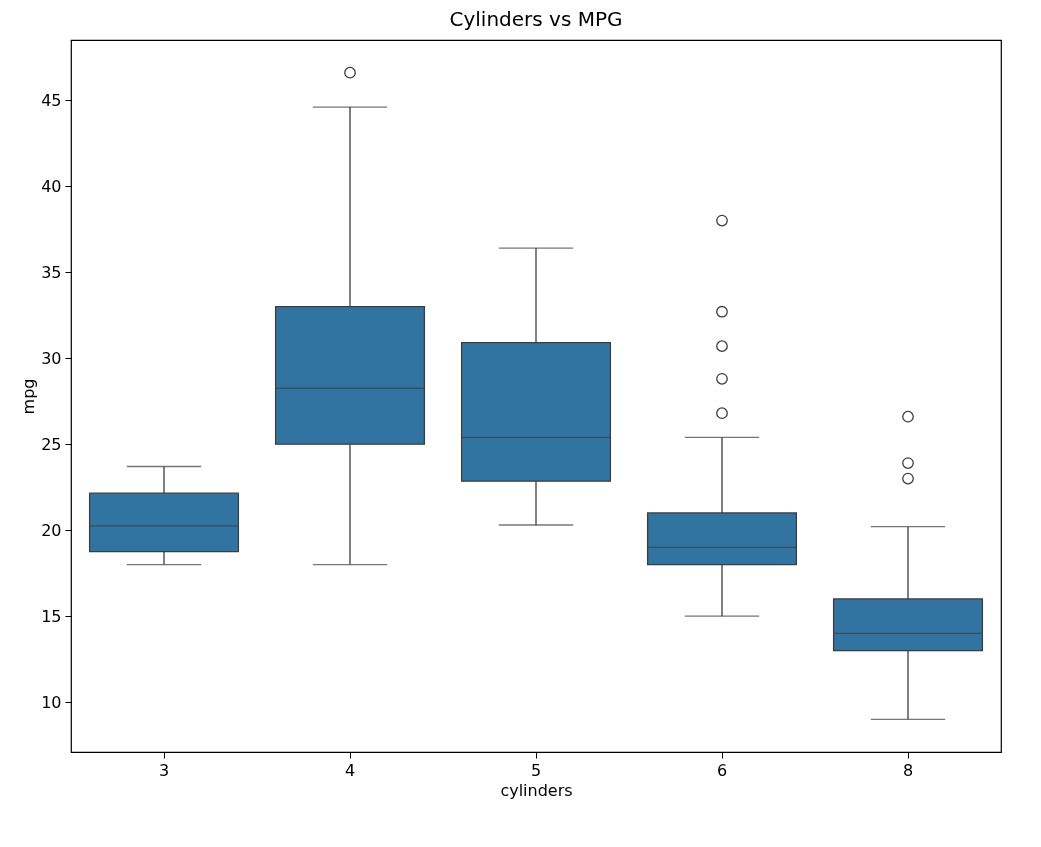 The width and height of the screenshot is (1041, 847). I want to click on y-tick-label: 15, so click(51, 616).